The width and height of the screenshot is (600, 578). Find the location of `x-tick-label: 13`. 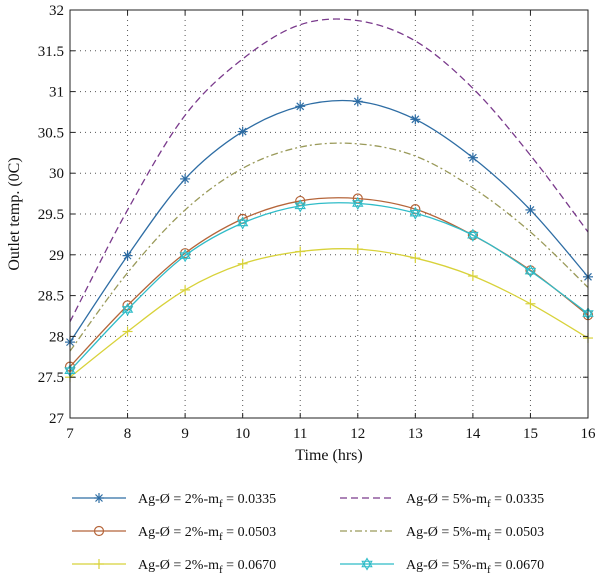

x-tick-label: 13 is located at coordinates (415, 434).